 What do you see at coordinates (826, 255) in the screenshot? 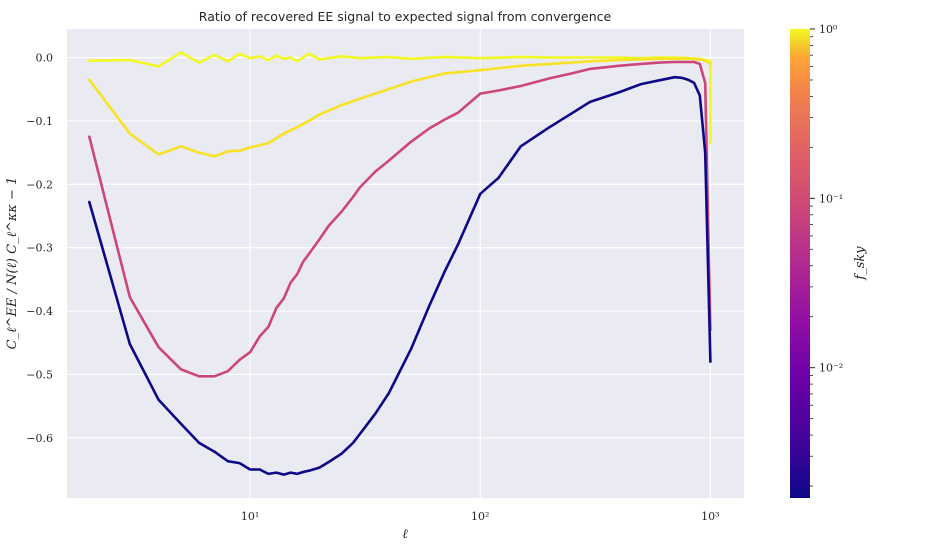
I see `colorbar-axis: 10⁰ 10⁻¹ 10⁻²` at bounding box center [826, 255].